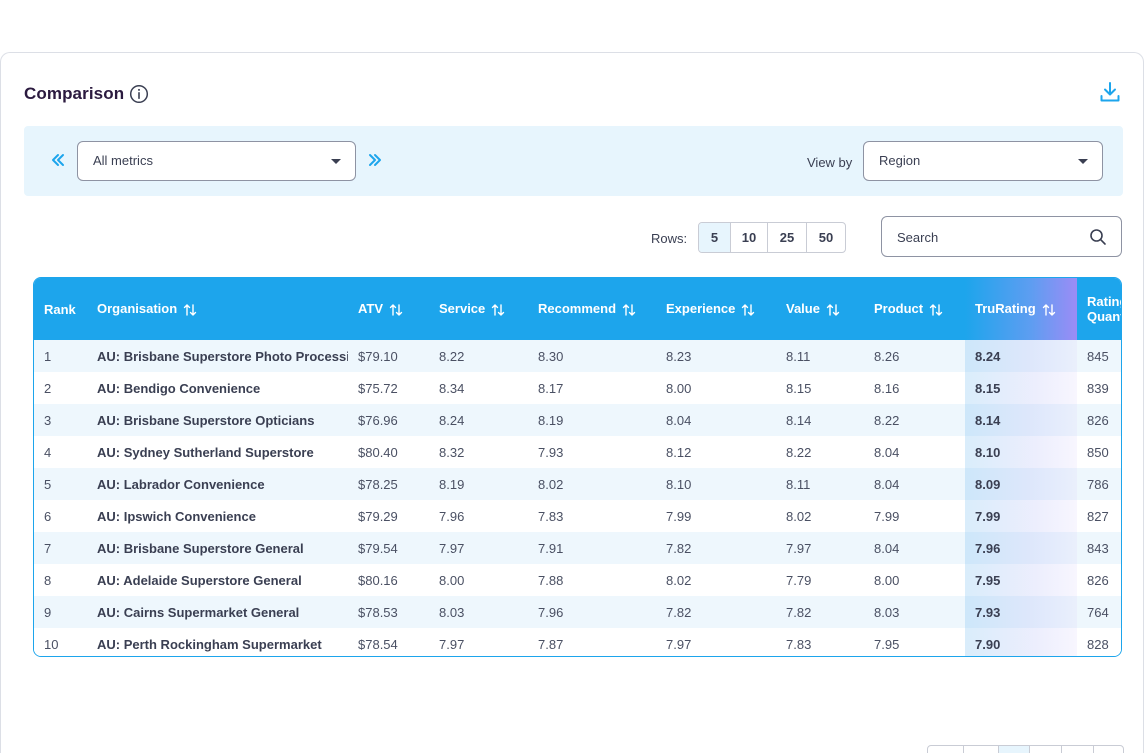  Describe the element at coordinates (592, 309) in the screenshot. I see `column-header-recommend: Recommend` at that location.